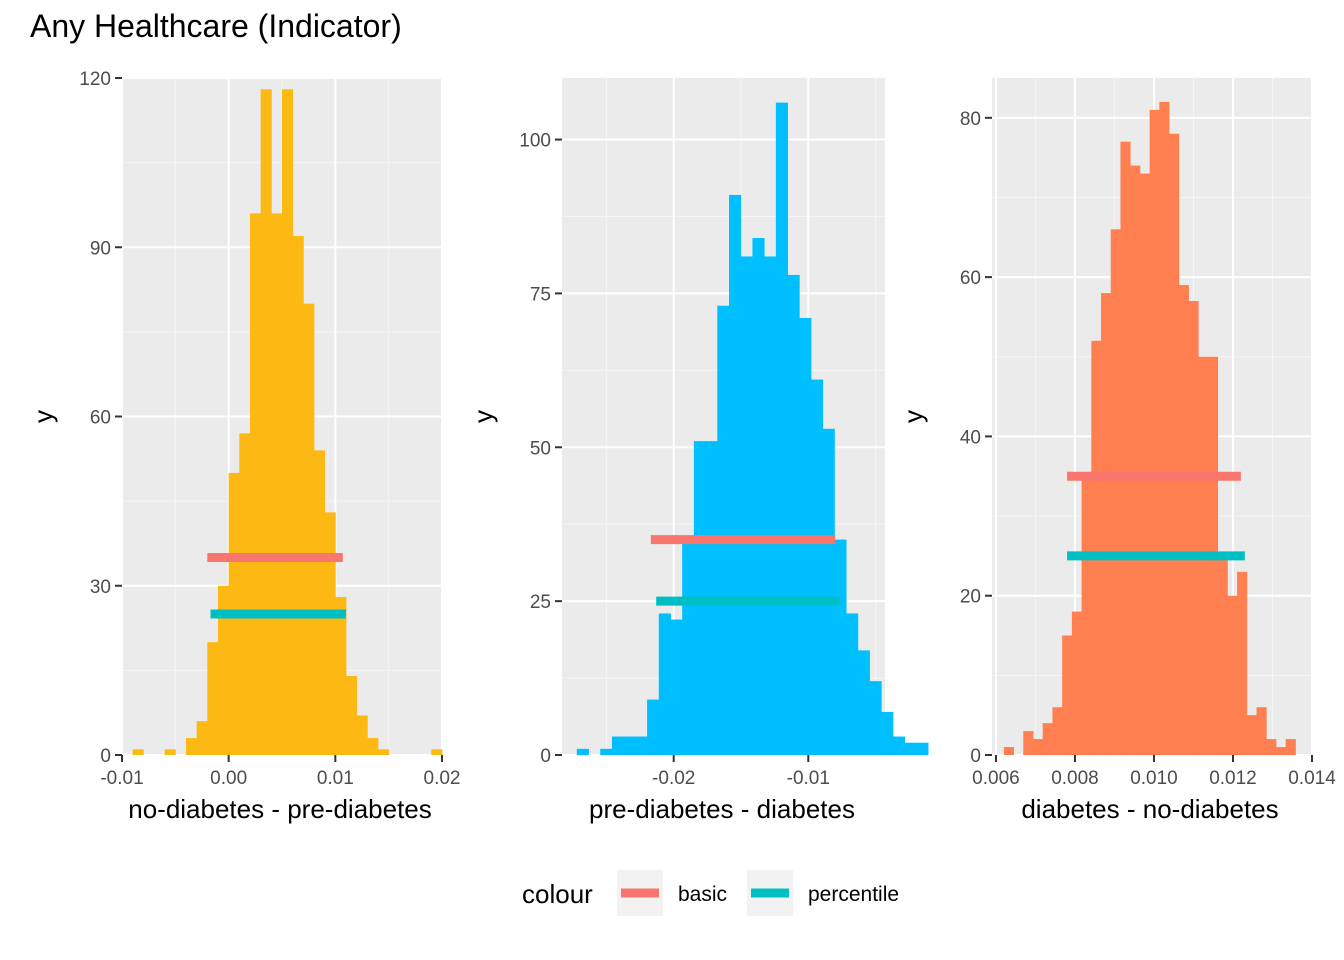 This screenshot has width=1344, height=960. Describe the element at coordinates (970, 597) in the screenshot. I see `y-tick-label: 20` at that location.